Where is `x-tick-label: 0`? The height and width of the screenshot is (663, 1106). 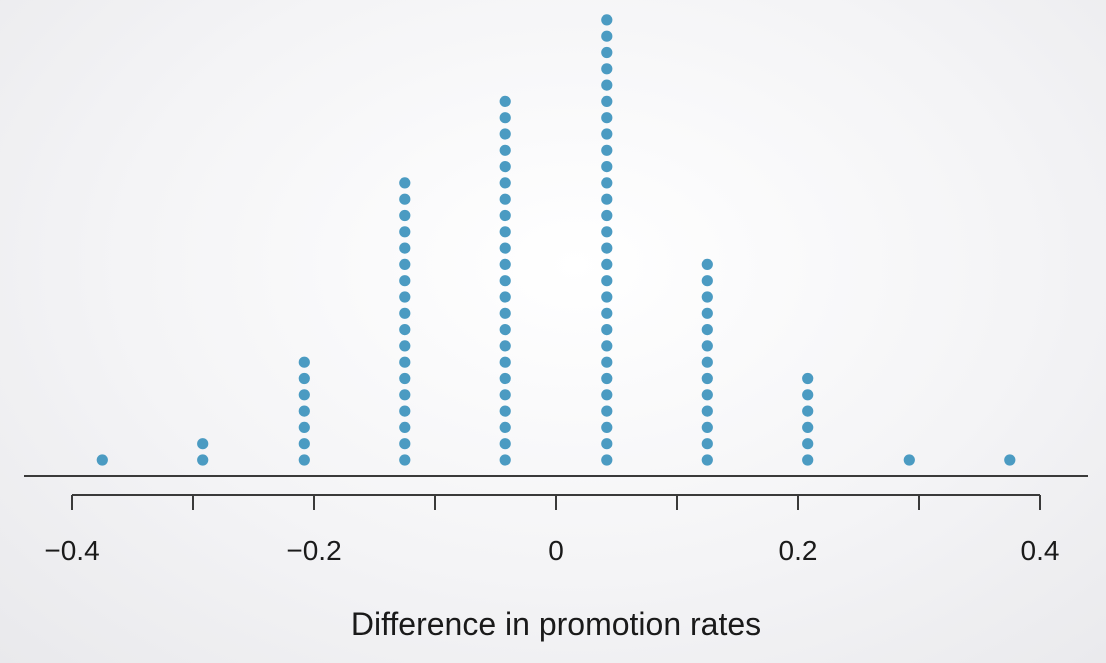 x-tick-label: 0 is located at coordinates (556, 550).